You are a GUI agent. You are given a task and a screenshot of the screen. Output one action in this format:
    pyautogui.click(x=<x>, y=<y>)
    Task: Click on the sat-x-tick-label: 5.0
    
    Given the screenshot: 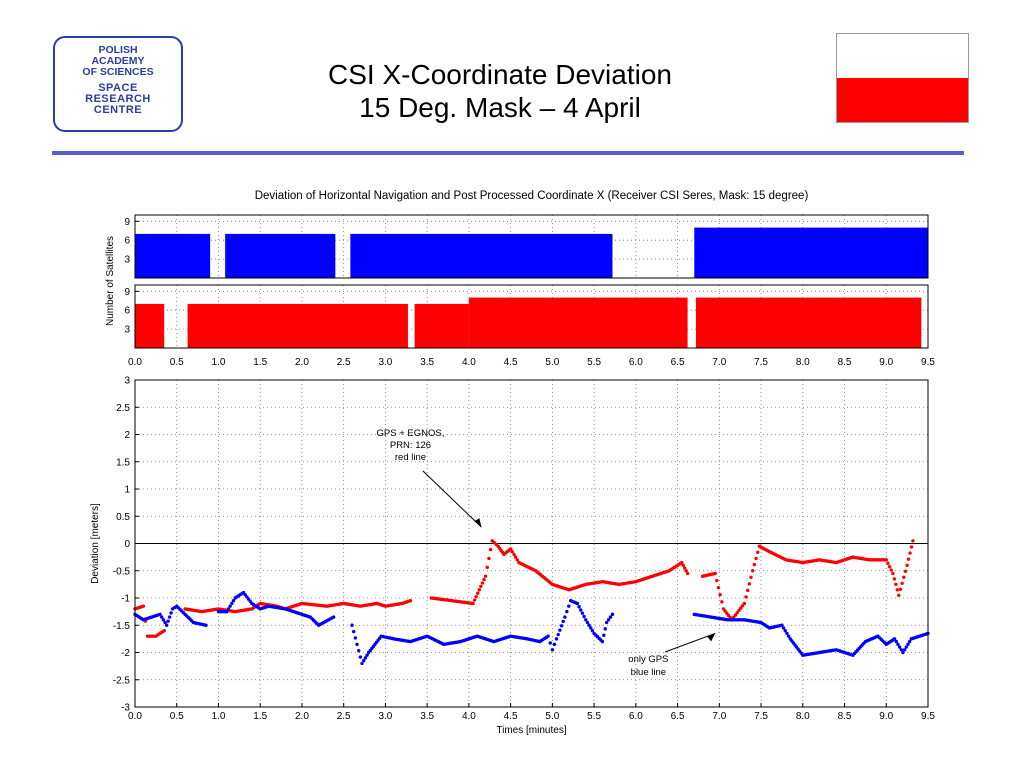 What is the action you would take?
    pyautogui.click(x=552, y=362)
    